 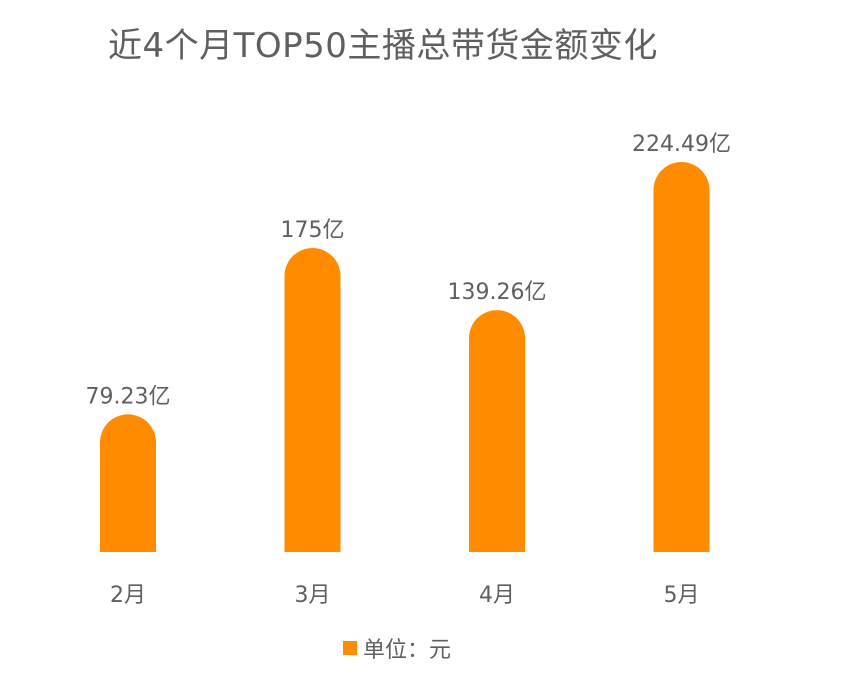 What do you see at coordinates (128, 396) in the screenshot?
I see `data-label-1: 79.23亿` at bounding box center [128, 396].